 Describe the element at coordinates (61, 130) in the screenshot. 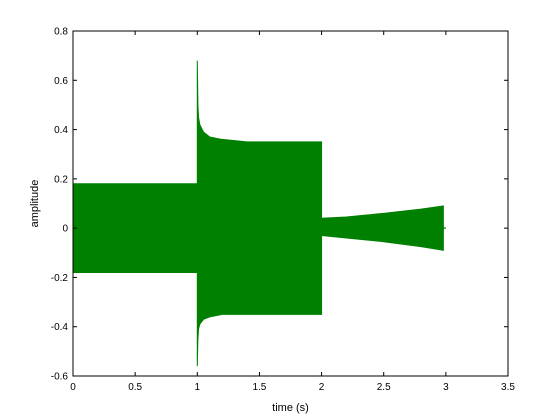

I see `y-tick-label: 0.4` at that location.